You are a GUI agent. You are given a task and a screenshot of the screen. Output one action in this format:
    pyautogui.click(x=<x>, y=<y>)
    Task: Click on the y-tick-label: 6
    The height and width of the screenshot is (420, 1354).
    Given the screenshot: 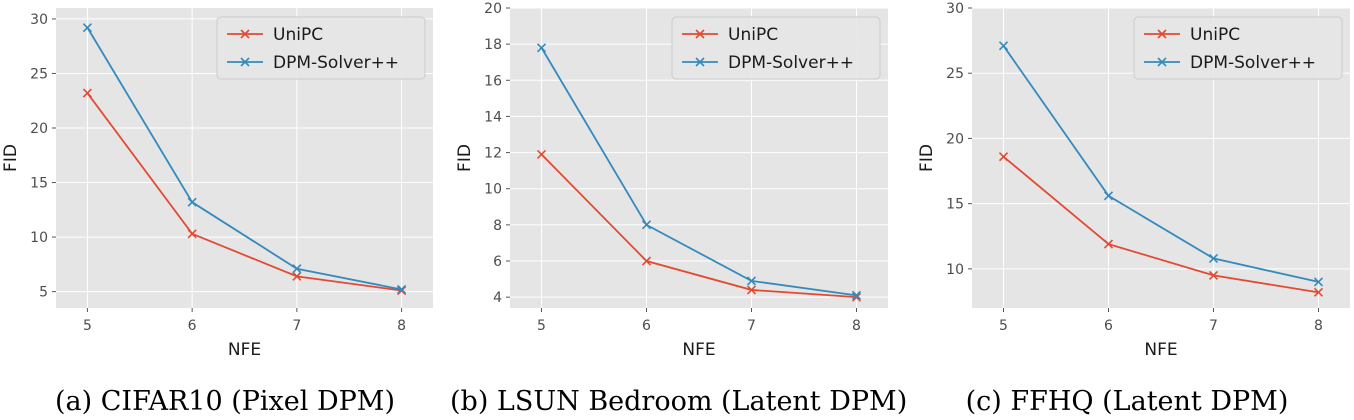 What is the action you would take?
    pyautogui.click(x=497, y=262)
    